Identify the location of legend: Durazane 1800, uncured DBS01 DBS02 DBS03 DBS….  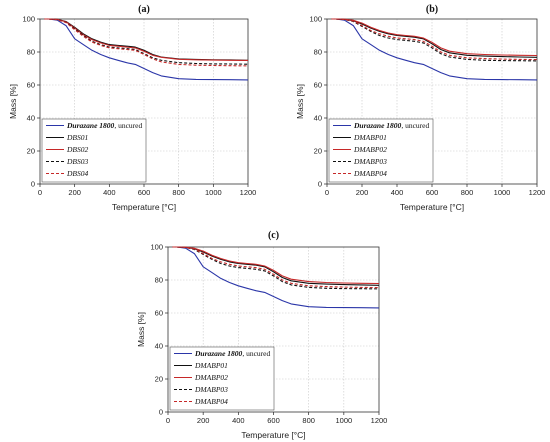
(94, 150).